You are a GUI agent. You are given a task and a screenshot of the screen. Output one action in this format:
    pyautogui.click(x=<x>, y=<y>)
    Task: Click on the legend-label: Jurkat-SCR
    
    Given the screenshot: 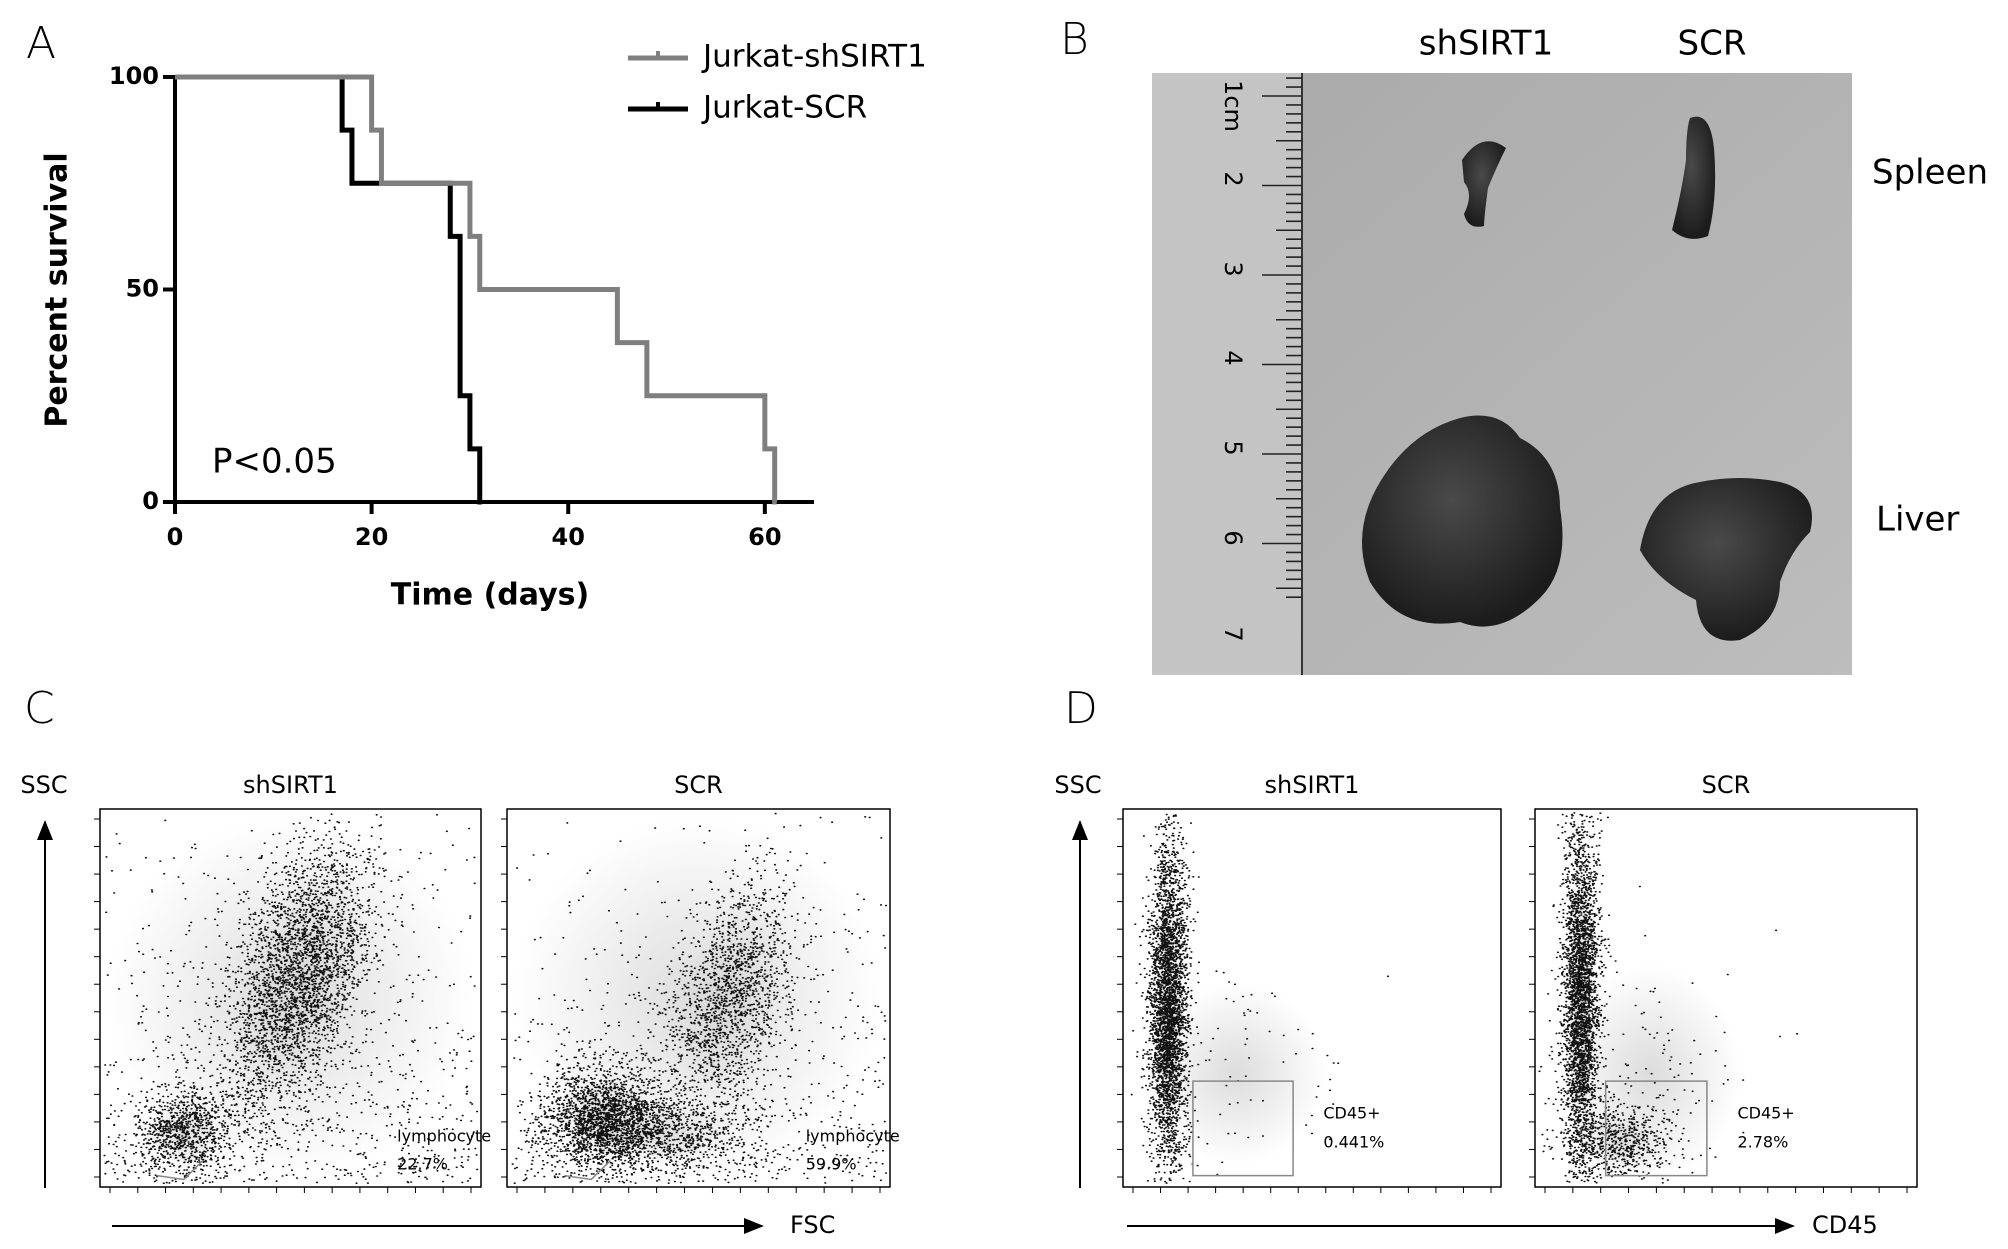 What is the action you would take?
    pyautogui.click(x=784, y=108)
    